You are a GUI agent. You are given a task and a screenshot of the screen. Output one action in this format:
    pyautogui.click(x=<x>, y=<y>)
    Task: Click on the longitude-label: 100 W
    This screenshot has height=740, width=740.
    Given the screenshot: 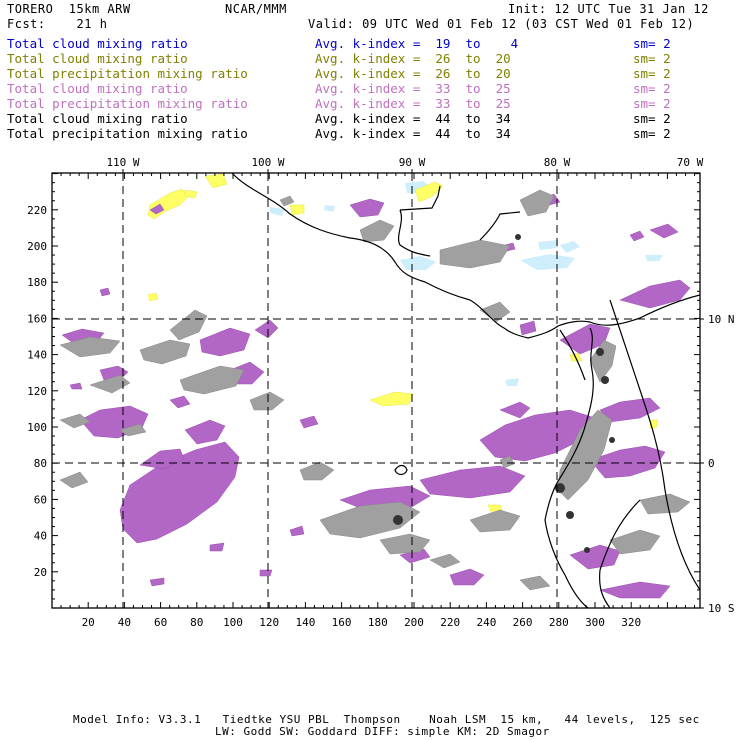 What is the action you would take?
    pyautogui.click(x=267, y=162)
    